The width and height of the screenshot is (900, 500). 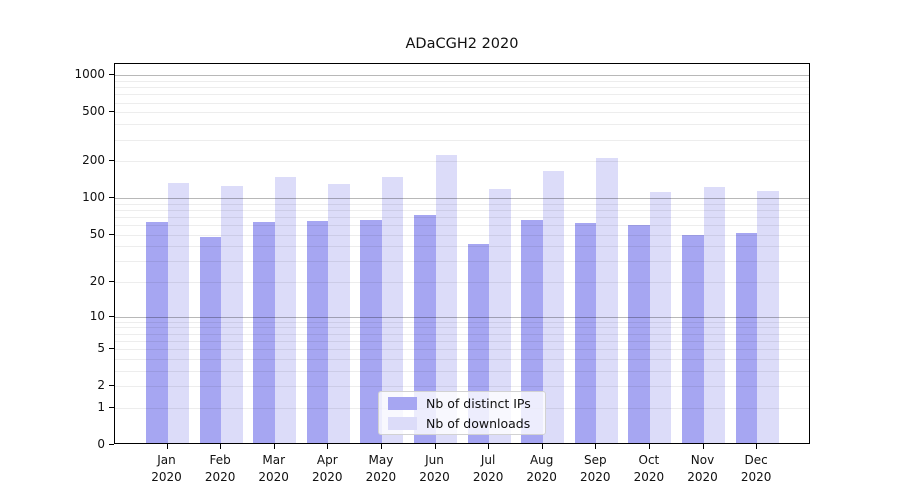 I want to click on y-tick-label-2: 2, so click(x=101, y=385).